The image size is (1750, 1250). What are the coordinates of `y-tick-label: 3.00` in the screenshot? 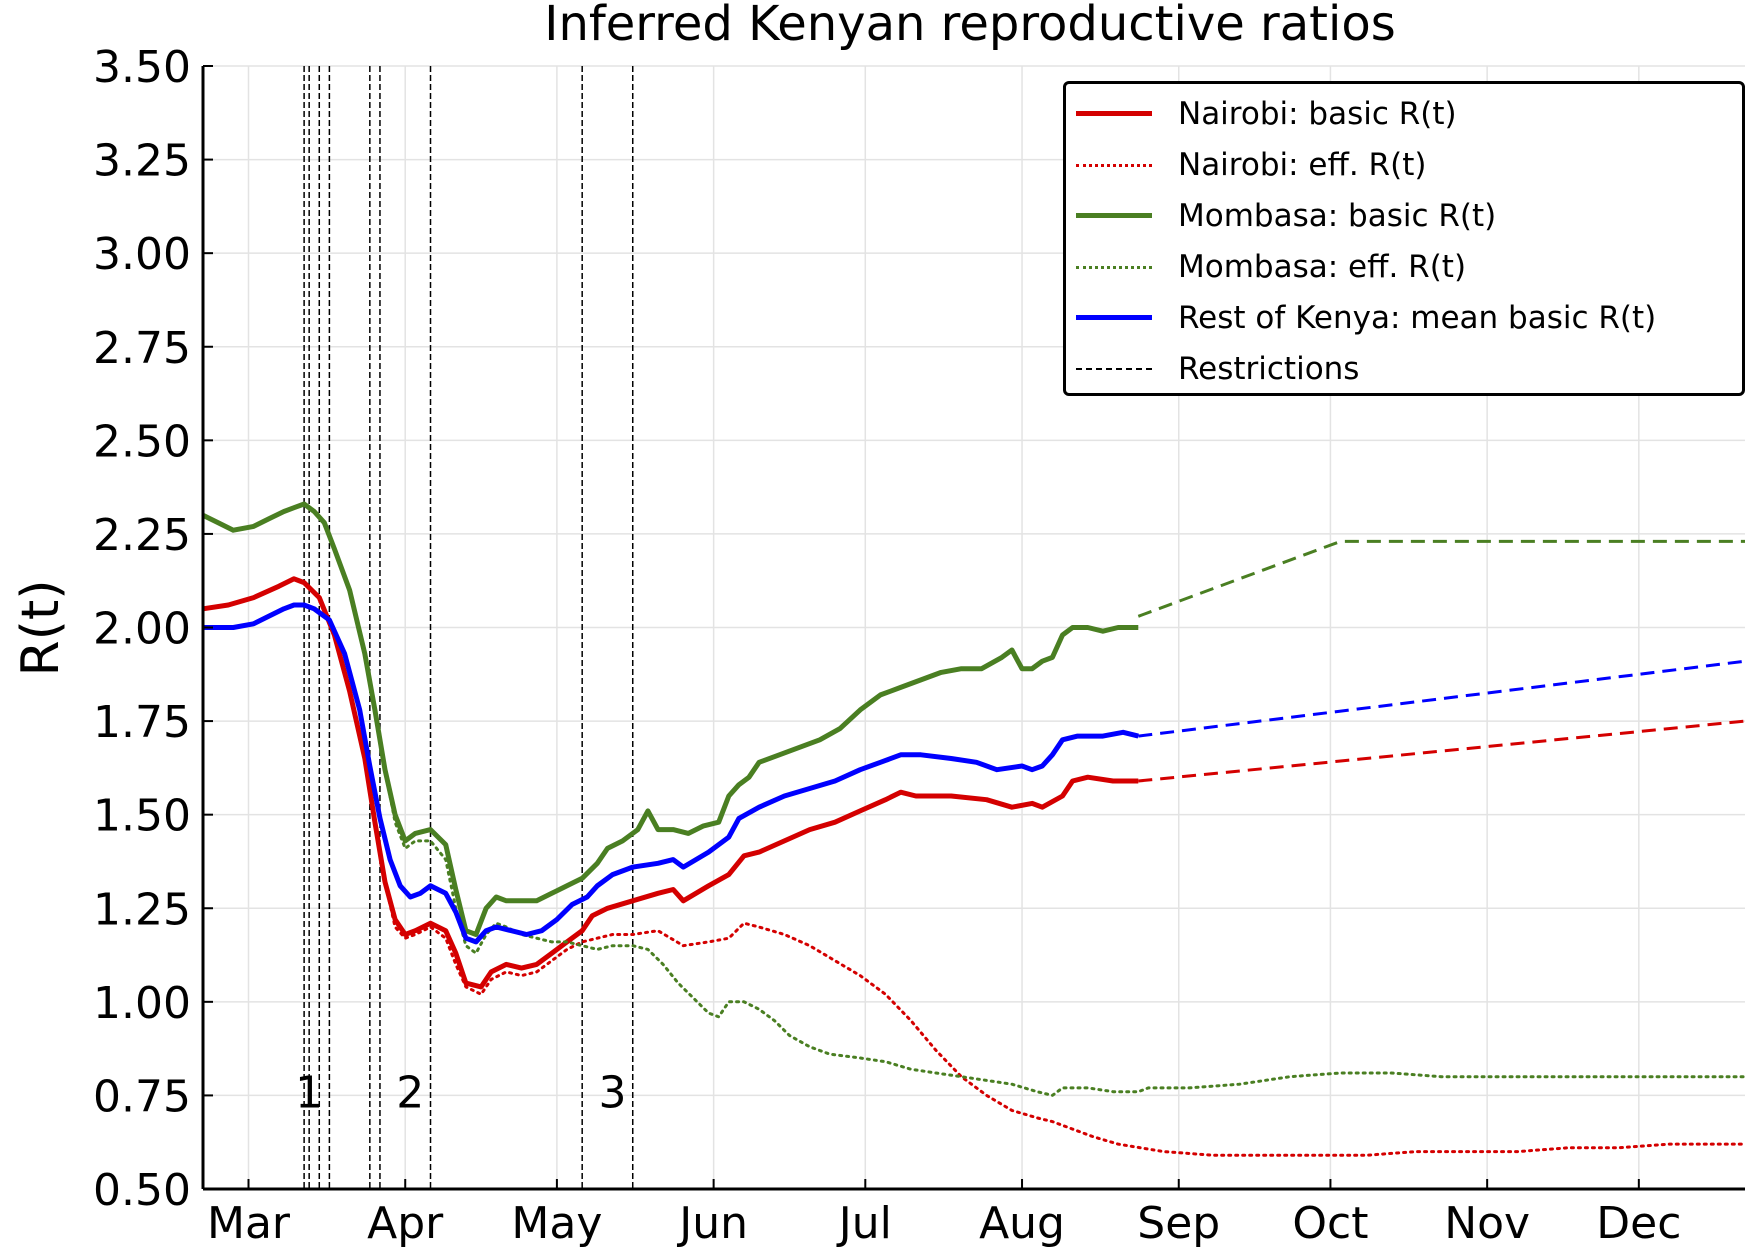 It's located at (142, 254).